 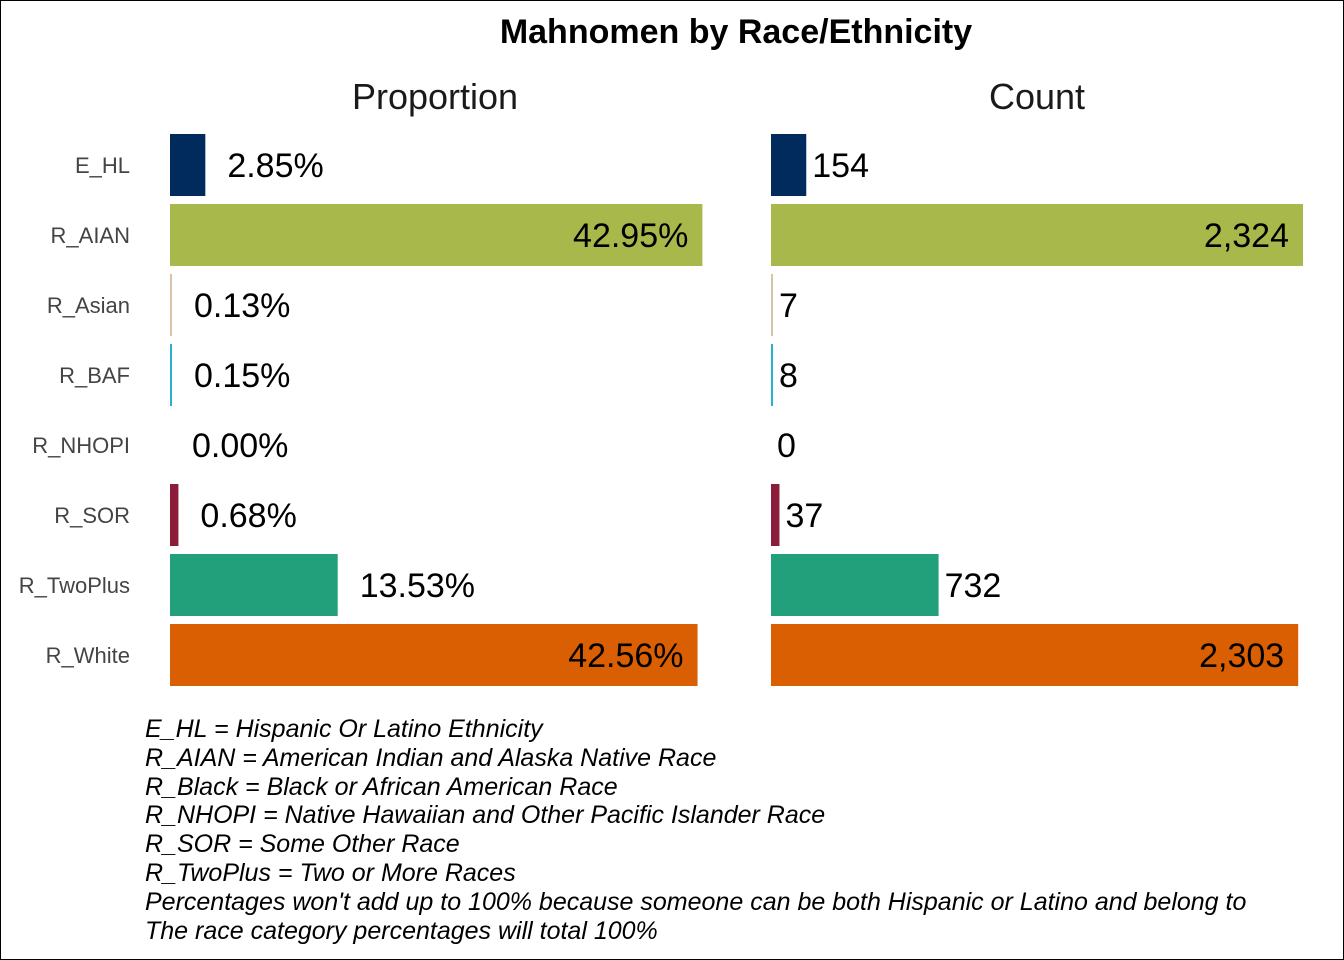 I want to click on data-label-count: 2,324, so click(x=1246, y=236).